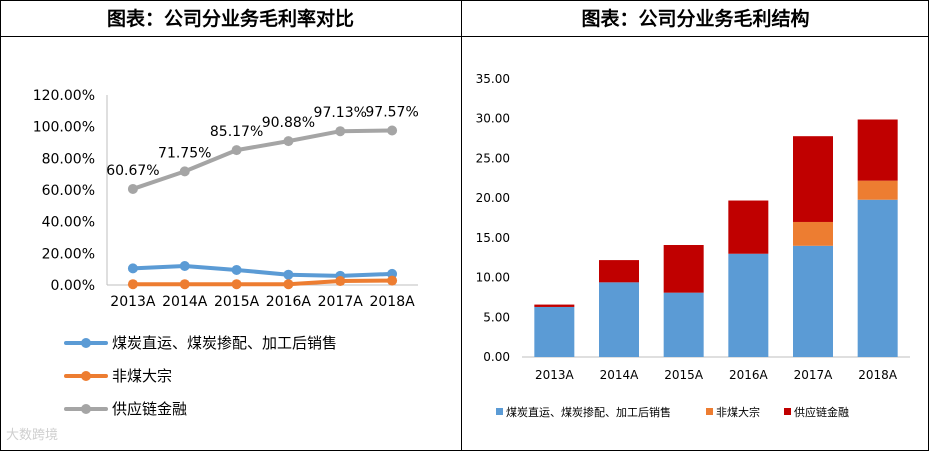  What do you see at coordinates (68, 191) in the screenshot?
I see `y-tick-label: 60.00%` at bounding box center [68, 191].